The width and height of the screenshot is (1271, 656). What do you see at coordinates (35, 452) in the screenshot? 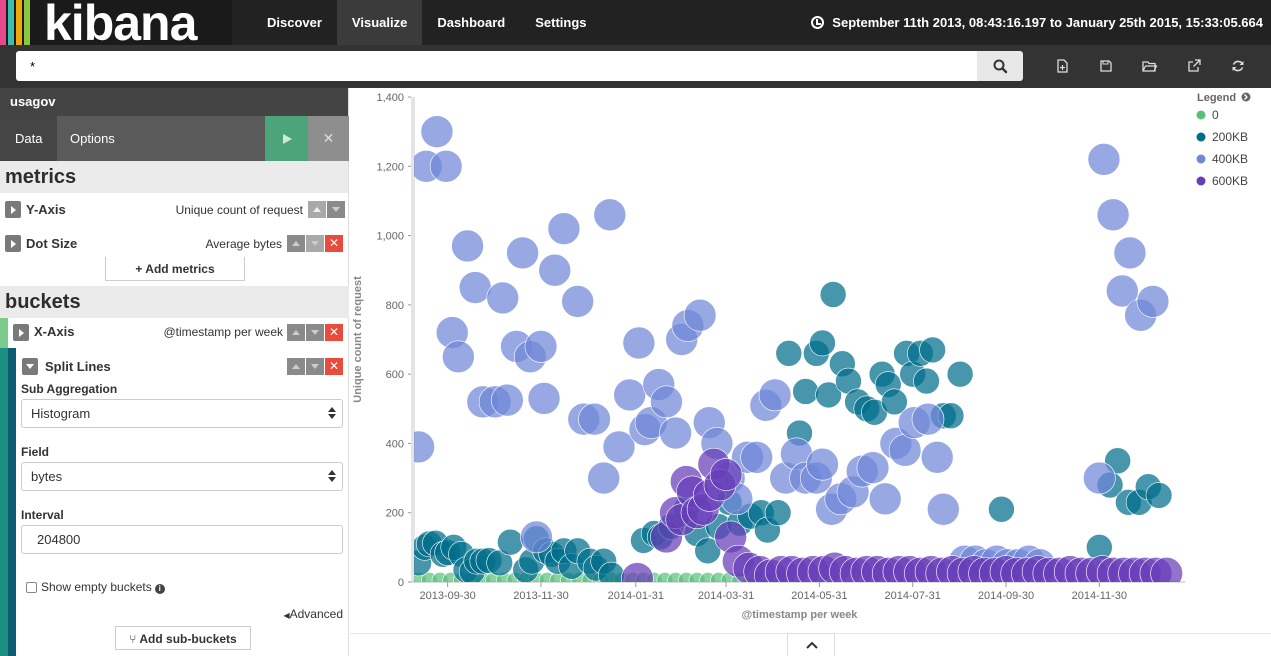
I see `field-label: Field` at bounding box center [35, 452].